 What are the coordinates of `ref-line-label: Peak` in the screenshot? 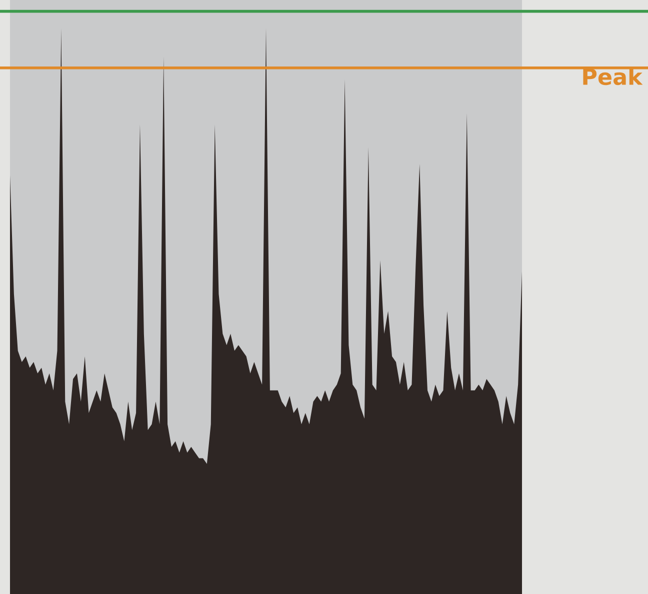 It's located at (613, 77).